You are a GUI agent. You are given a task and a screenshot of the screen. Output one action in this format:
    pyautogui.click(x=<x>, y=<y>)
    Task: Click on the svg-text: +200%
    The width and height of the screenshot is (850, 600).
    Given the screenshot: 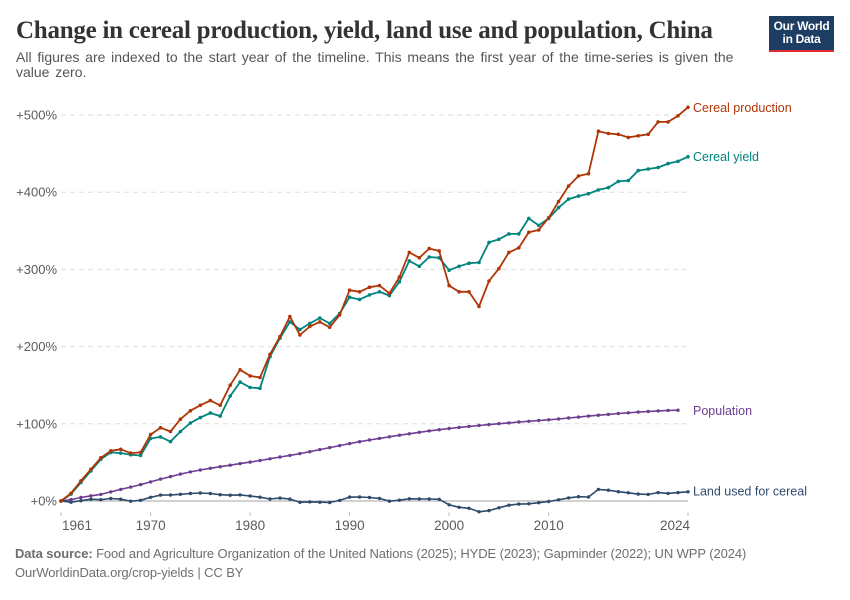 What is the action you would take?
    pyautogui.click(x=36, y=346)
    